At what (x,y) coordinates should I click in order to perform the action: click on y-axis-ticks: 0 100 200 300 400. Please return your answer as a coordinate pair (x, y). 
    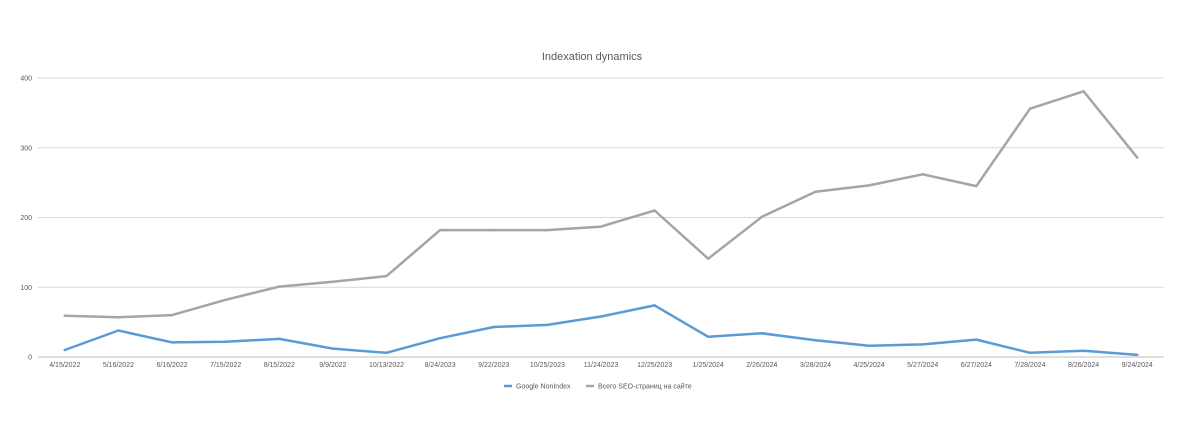
    Looking at the image, I should click on (26, 219).